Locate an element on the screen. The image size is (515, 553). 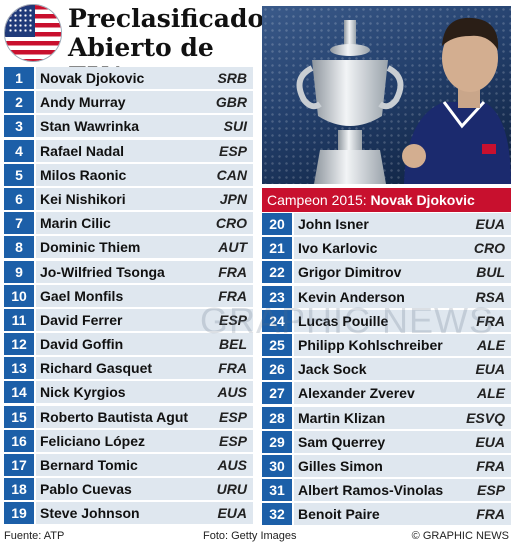
player-name: Sam Querrey EUA is located at coordinates (402, 441).